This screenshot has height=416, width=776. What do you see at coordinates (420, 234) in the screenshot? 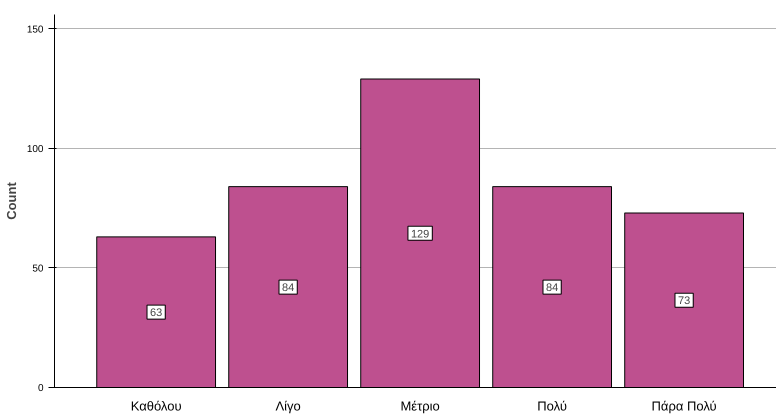
I see `data-label: 129` at bounding box center [420, 234].